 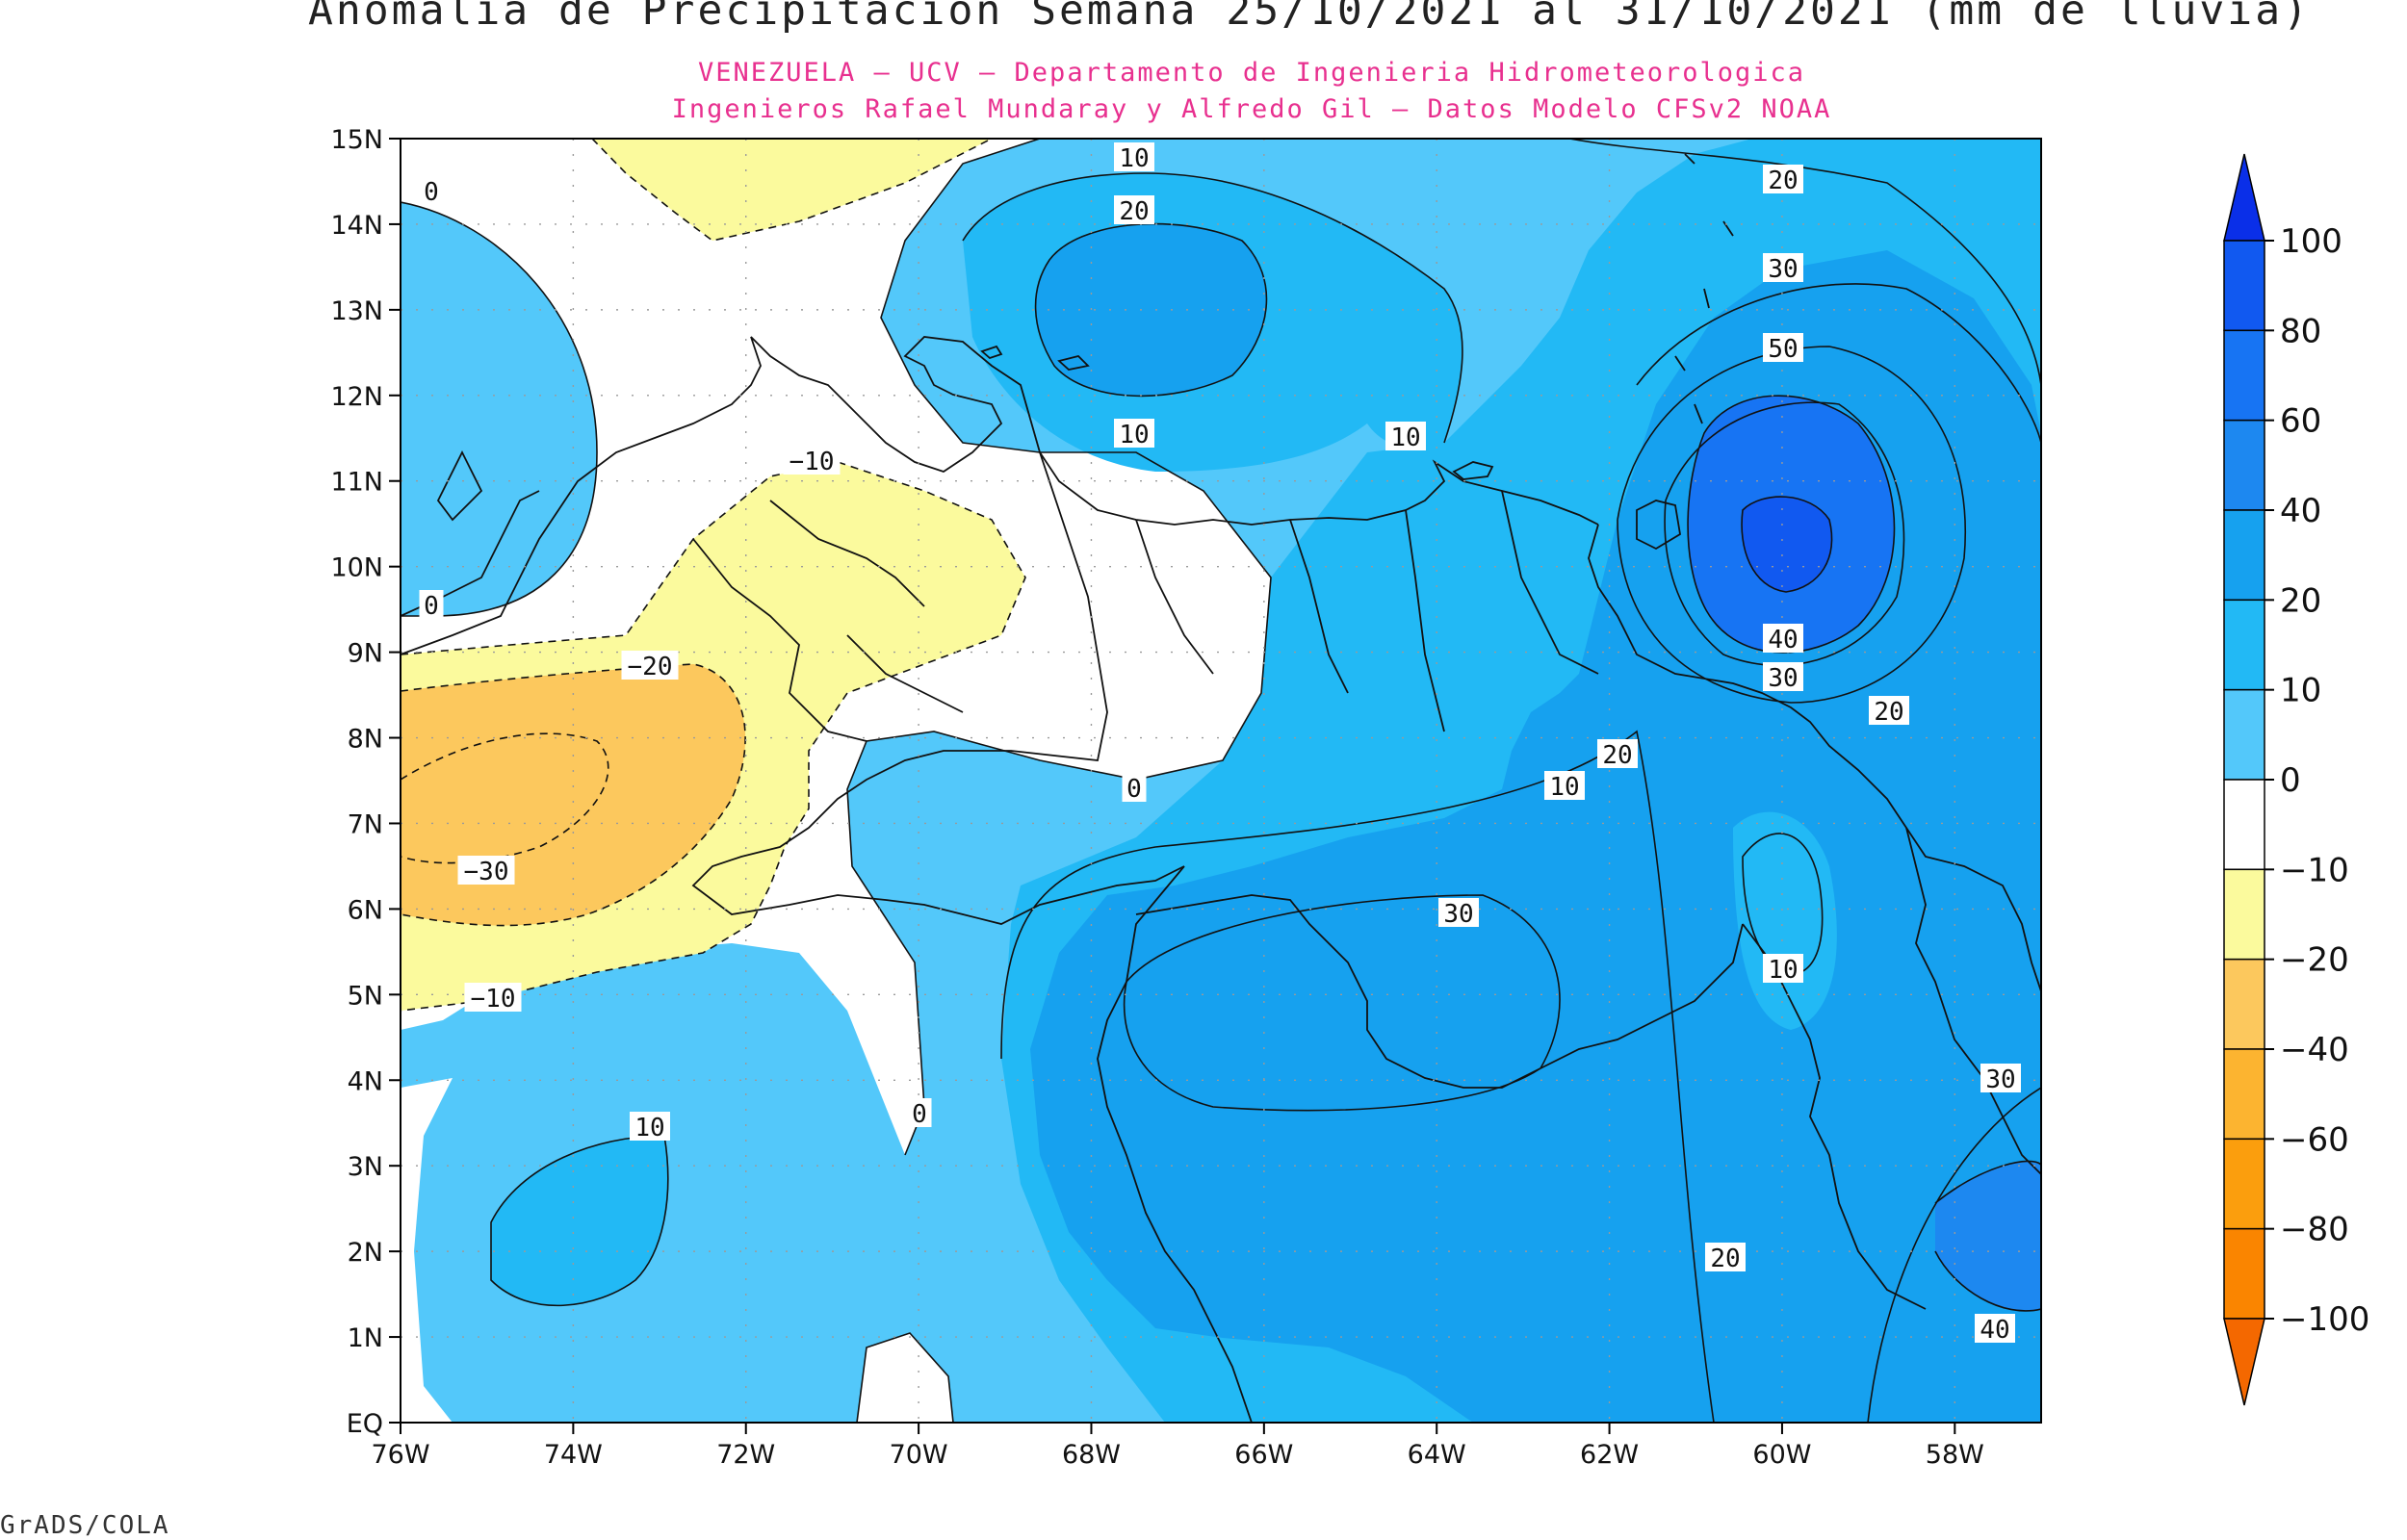 I want to click on coastline-caribbean, so click(x=721, y=495).